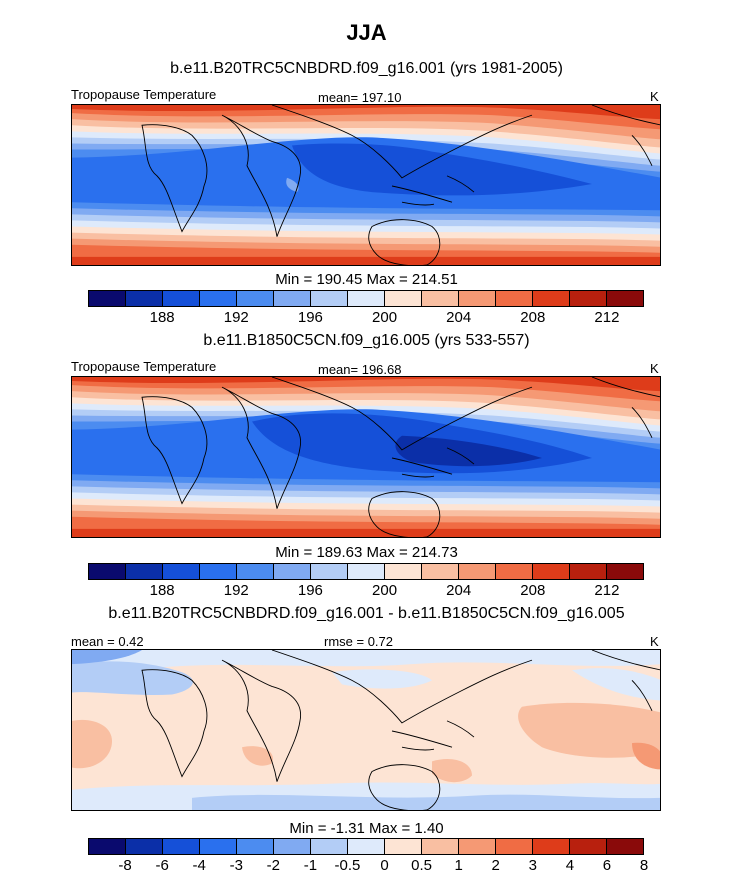 This screenshot has width=733, height=883. Describe the element at coordinates (366, 828) in the screenshot. I see `panel3-minmax: Min = -1.31 Max = 1.40` at that location.